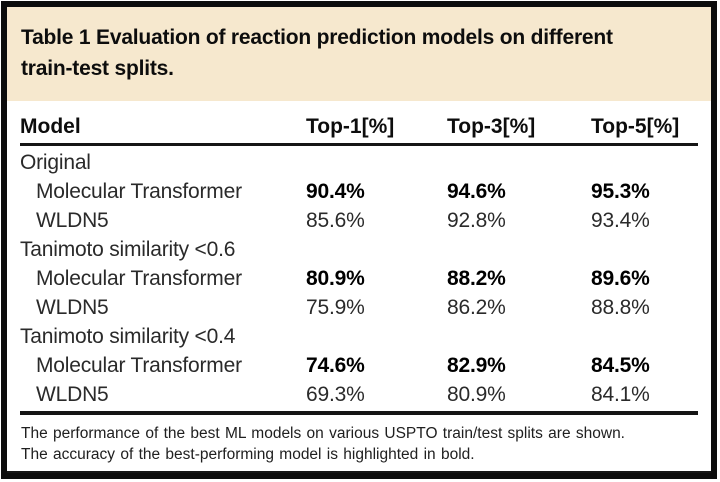  What do you see at coordinates (335, 278) in the screenshot?
I see `top1-value: 80.9%` at bounding box center [335, 278].